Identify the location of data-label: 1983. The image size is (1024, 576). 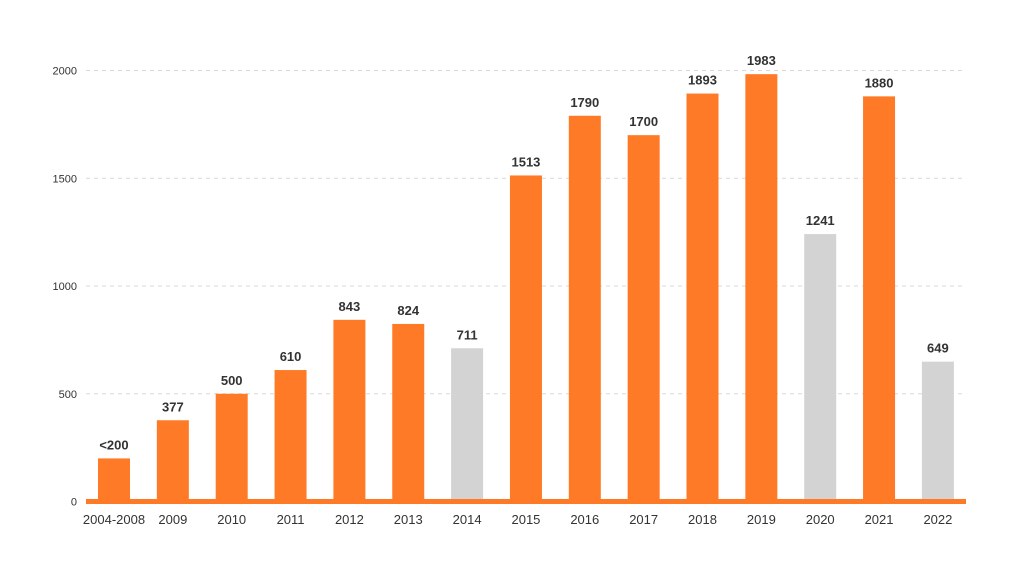
(761, 60).